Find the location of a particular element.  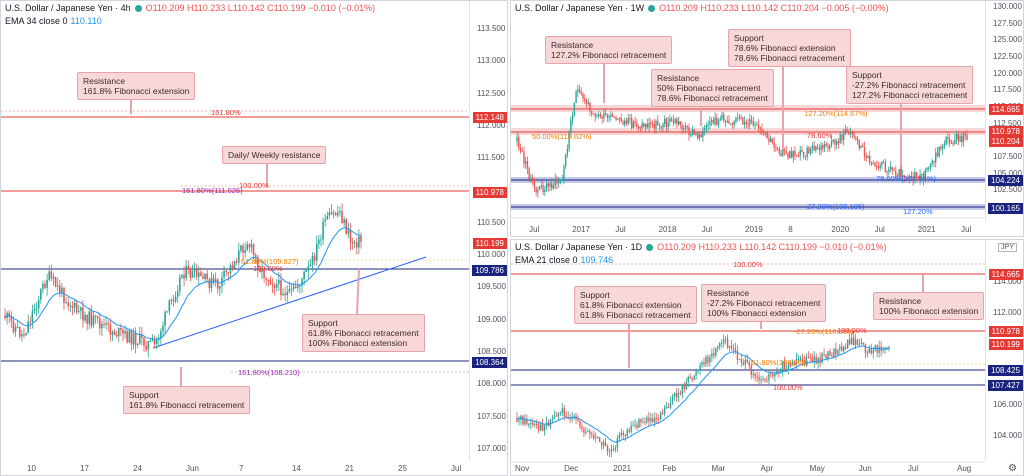

annotation-resistance-161: Resistance 161.8% Fibonacci extension is located at coordinates (136, 86).